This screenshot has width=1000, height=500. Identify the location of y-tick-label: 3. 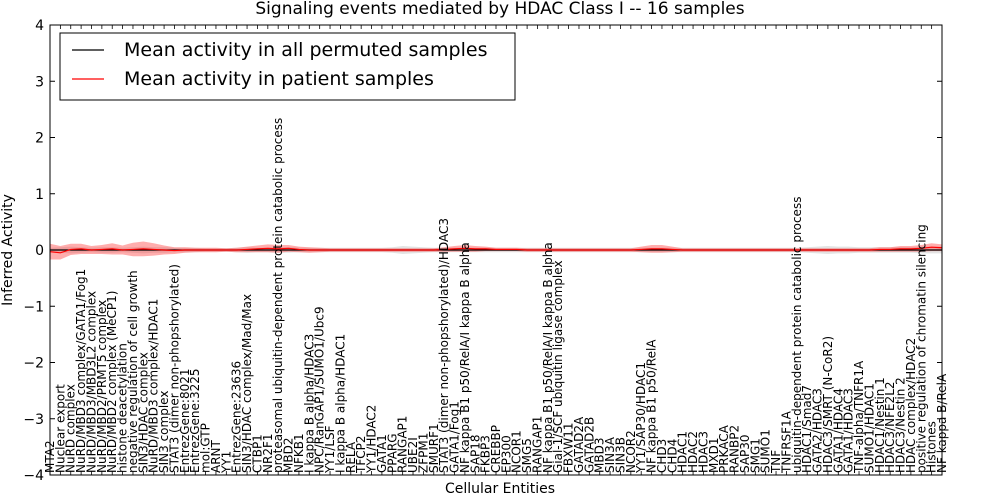
(39, 82).